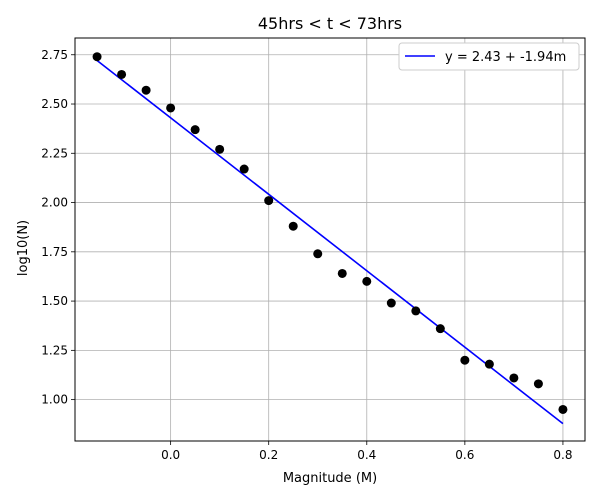  I want to click on x-axis-ticks: 0.0 0.2 0.4 0.6 0.8, so click(366, 451).